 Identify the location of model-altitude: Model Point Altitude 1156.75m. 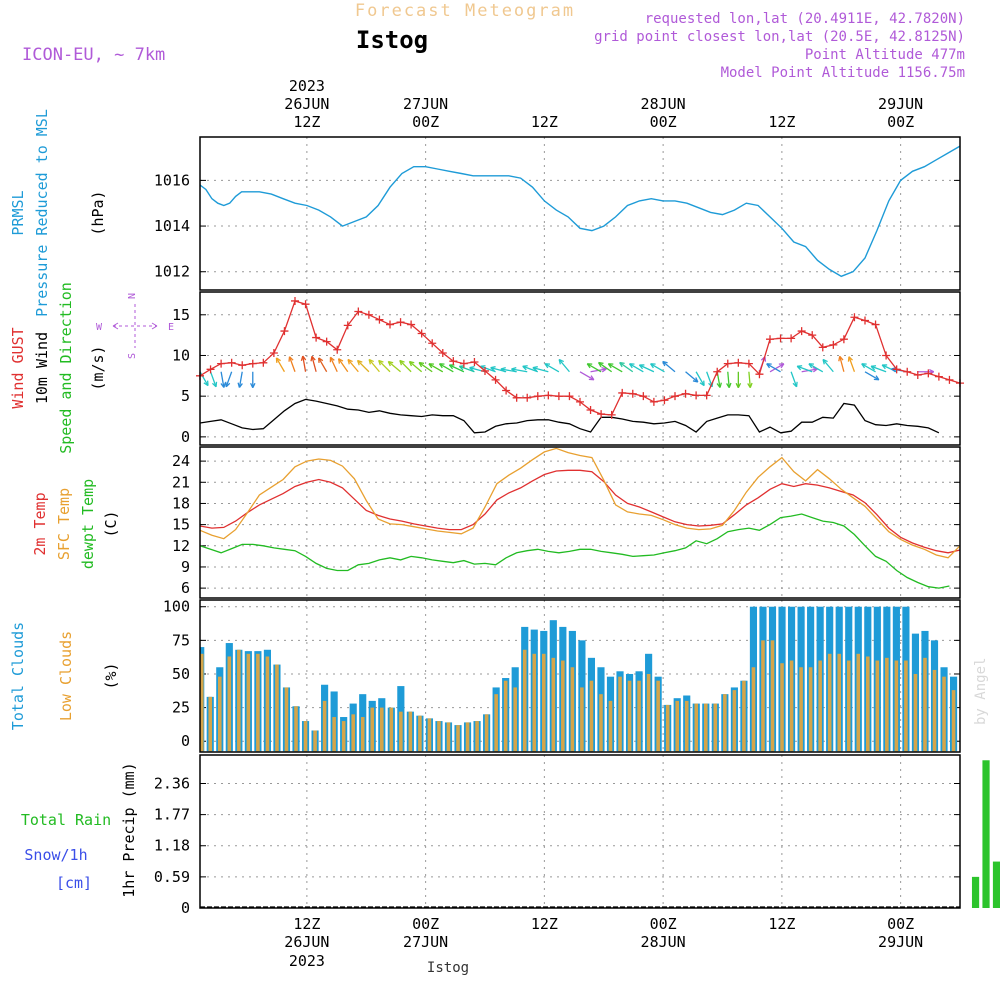
(843, 73).